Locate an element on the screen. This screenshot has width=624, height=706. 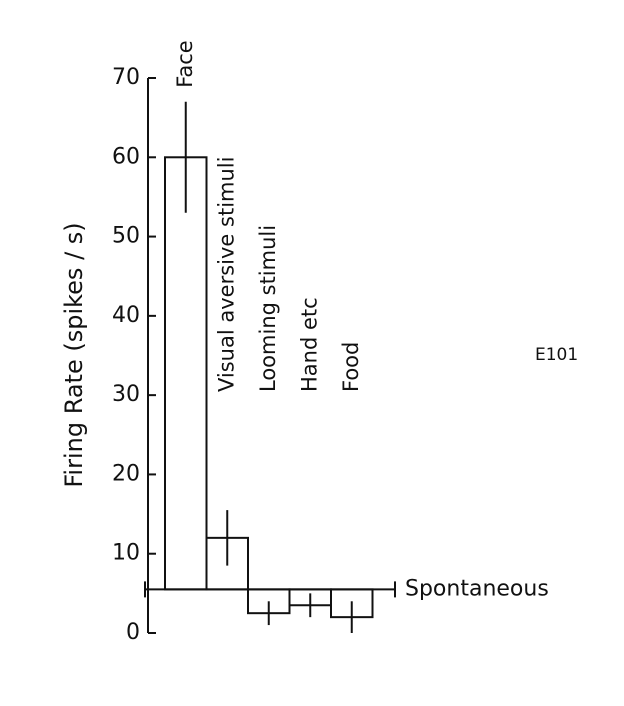
baseline-label: Spontaneous is located at coordinates (477, 588).